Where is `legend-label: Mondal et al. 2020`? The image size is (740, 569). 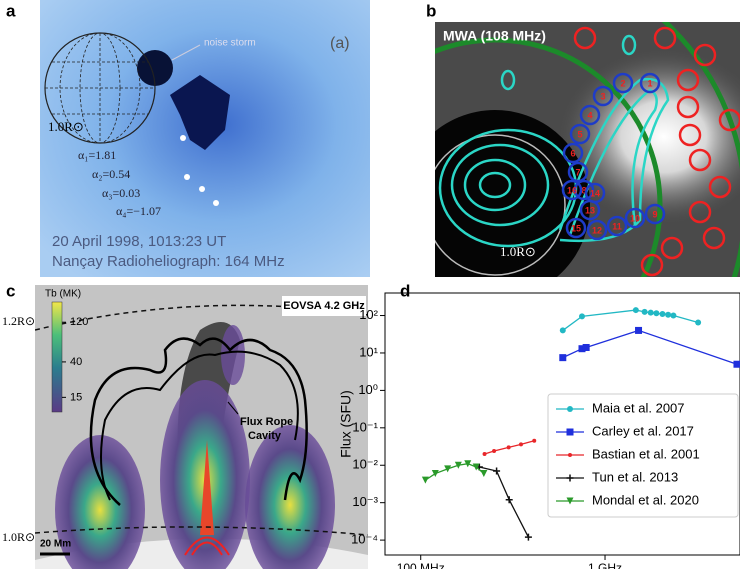 legend-label: Mondal et al. 2020 is located at coordinates (645, 499).